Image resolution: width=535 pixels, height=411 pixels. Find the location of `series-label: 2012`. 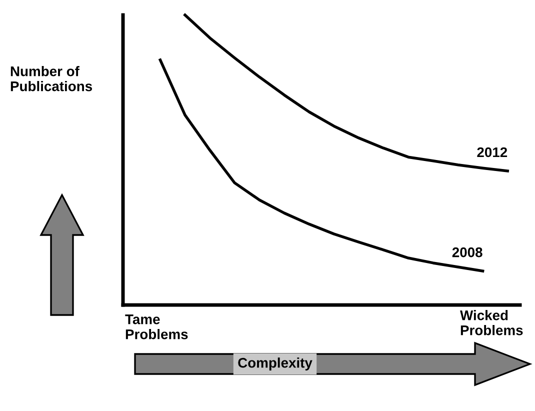

series-label: 2012 is located at coordinates (492, 152).